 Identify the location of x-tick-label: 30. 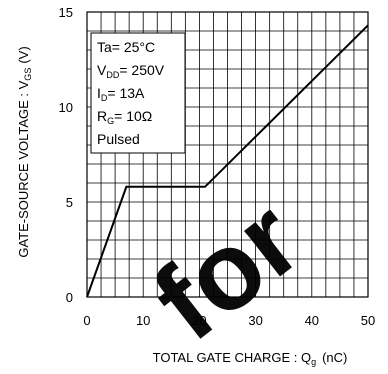
(255, 320).